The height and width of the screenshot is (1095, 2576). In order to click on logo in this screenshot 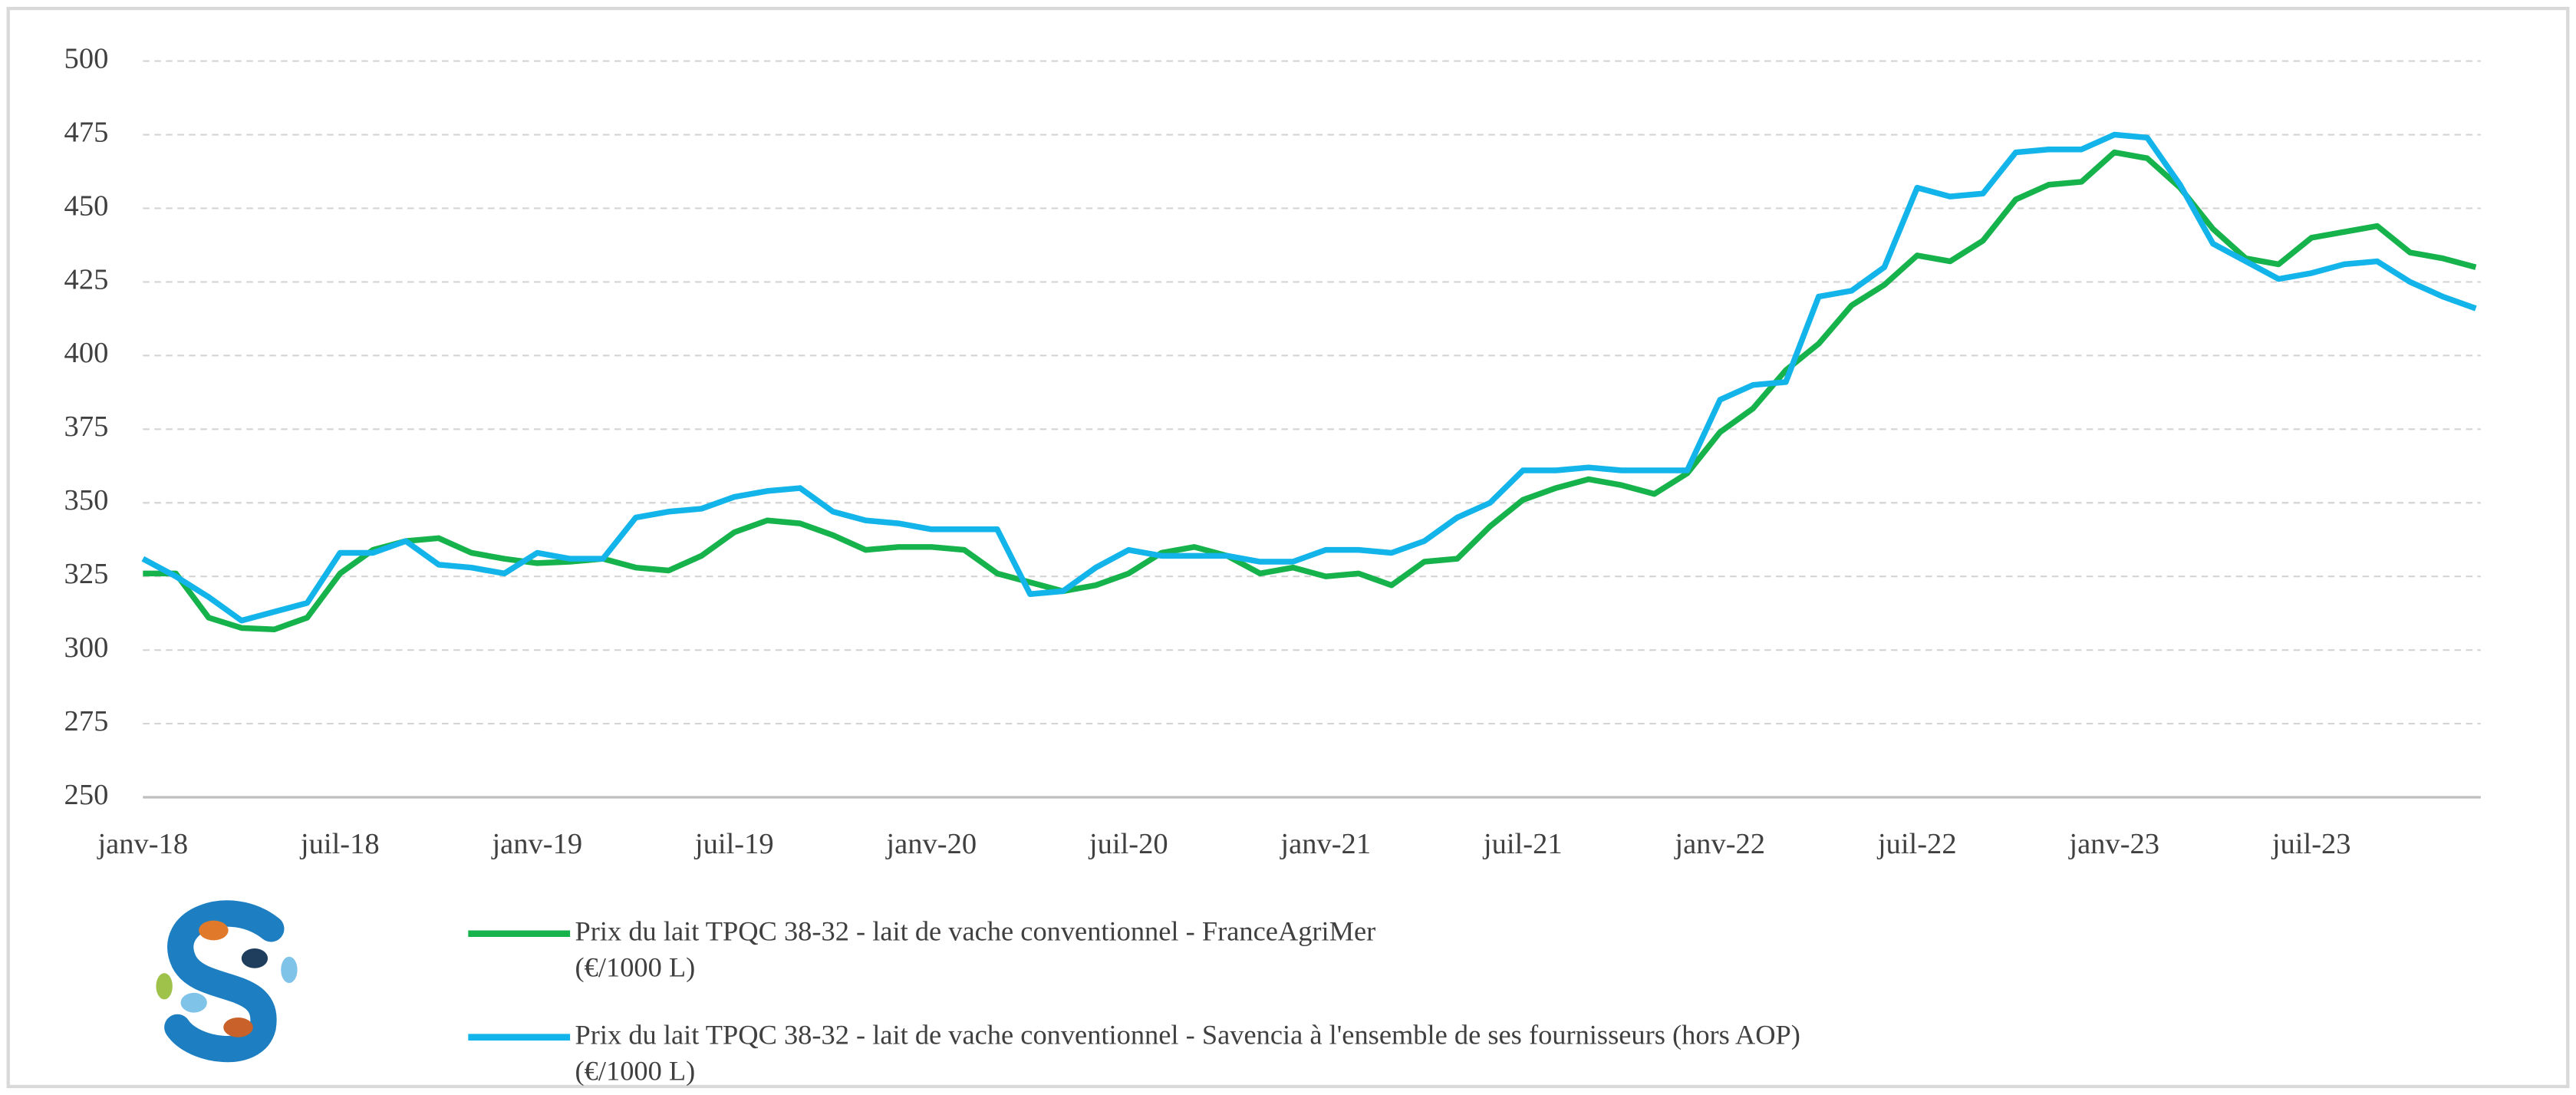, I will do `click(226, 981)`.